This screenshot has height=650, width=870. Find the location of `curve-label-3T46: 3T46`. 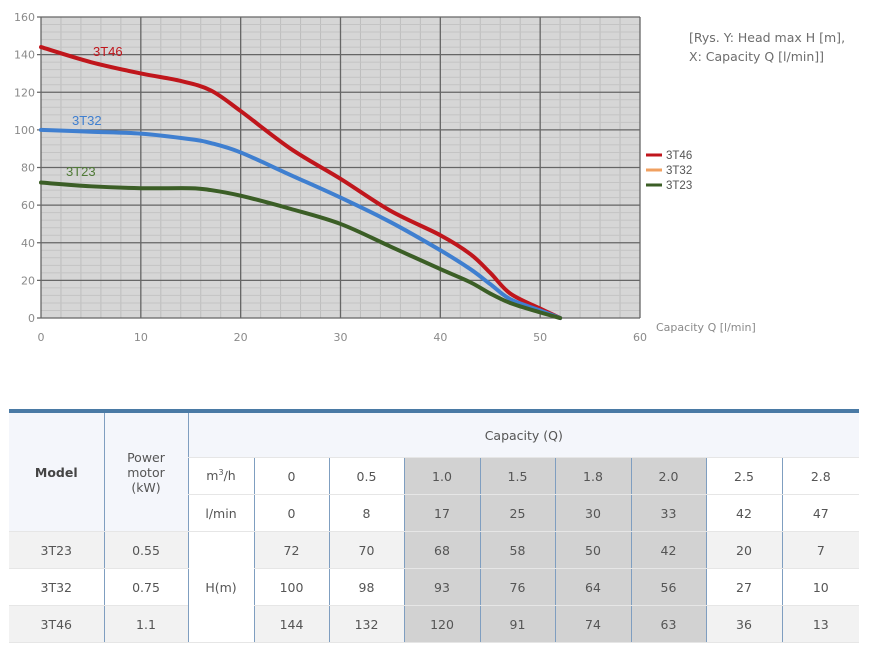

curve-label-3T46: 3T46 is located at coordinates (108, 51).